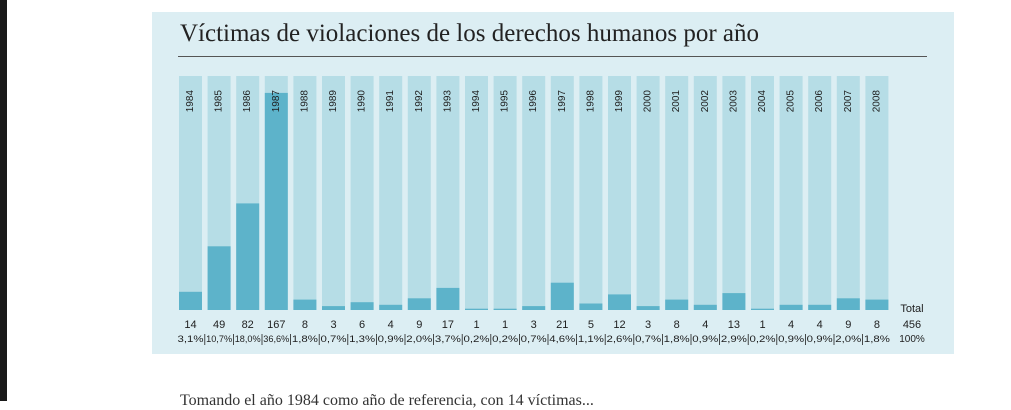 The height and width of the screenshot is (410, 1011). I want to click on percent-label: 0,2%, so click(477, 339).